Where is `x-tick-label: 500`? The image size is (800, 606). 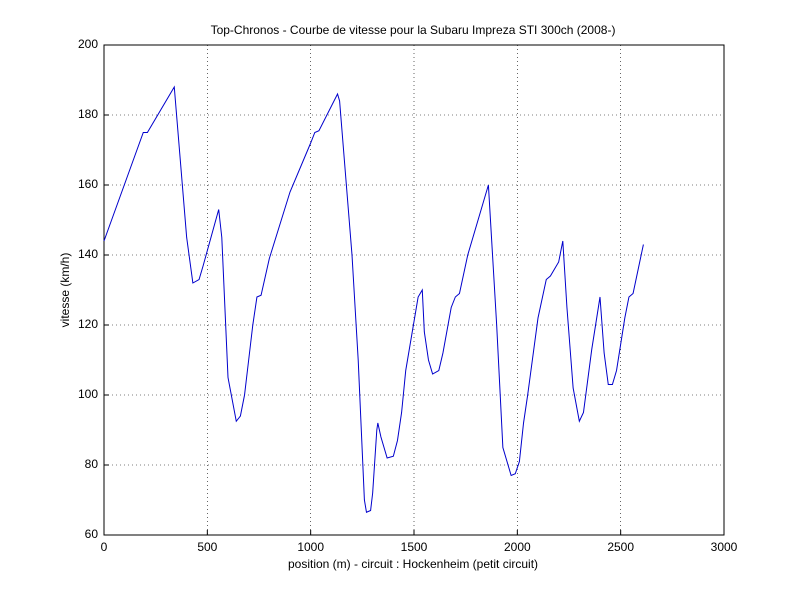
x-tick-label: 500 is located at coordinates (207, 547).